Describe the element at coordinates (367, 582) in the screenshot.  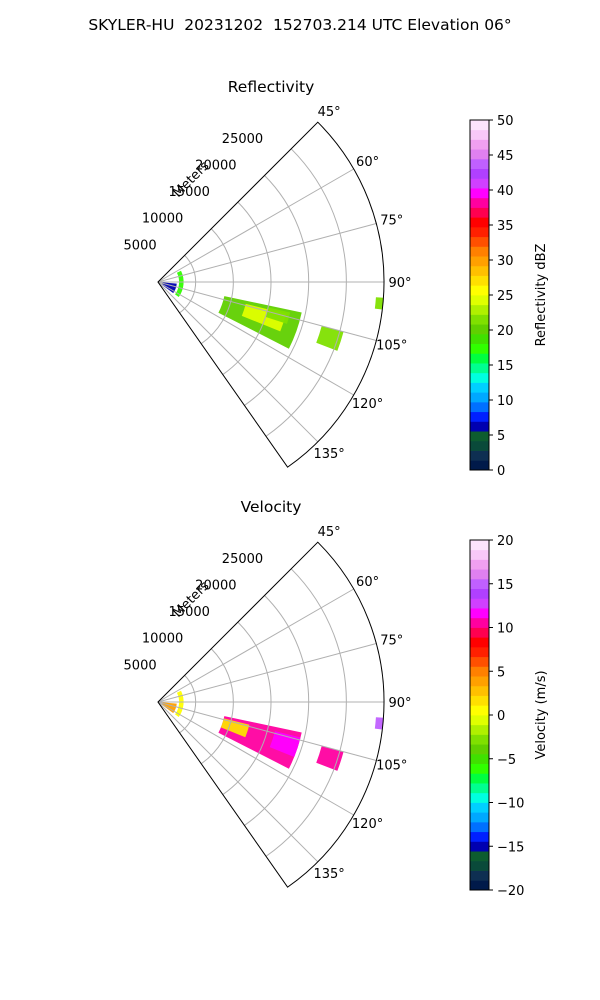
I see `velocity-azimuth-tick-label: 60°` at that location.